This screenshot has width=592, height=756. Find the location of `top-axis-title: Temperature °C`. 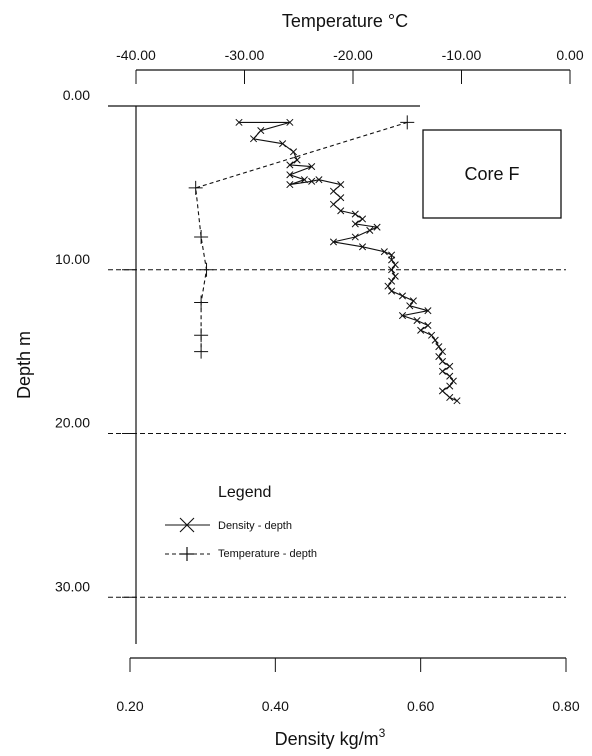

top-axis-title: Temperature °C is located at coordinates (345, 21).